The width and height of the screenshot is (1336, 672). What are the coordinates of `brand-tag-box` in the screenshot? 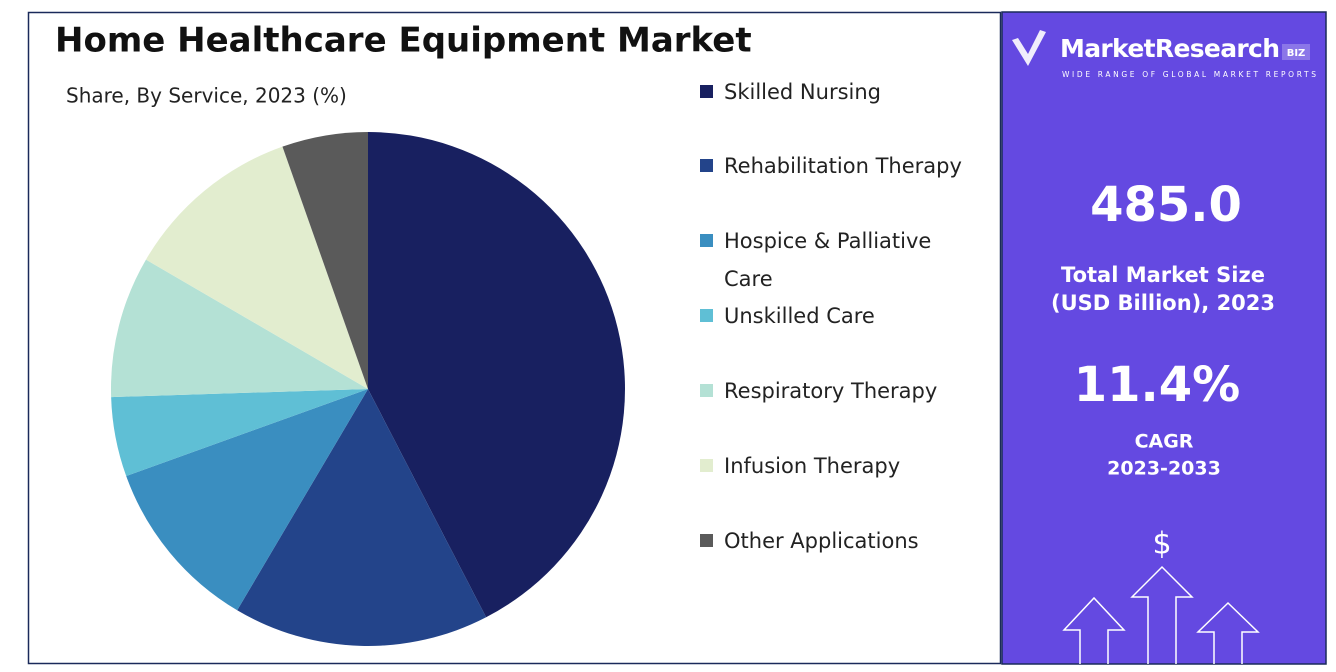 It's located at (1296, 52).